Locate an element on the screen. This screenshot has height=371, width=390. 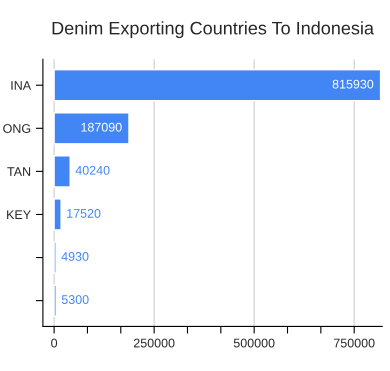
x-tick-label: 500000 is located at coordinates (254, 343).